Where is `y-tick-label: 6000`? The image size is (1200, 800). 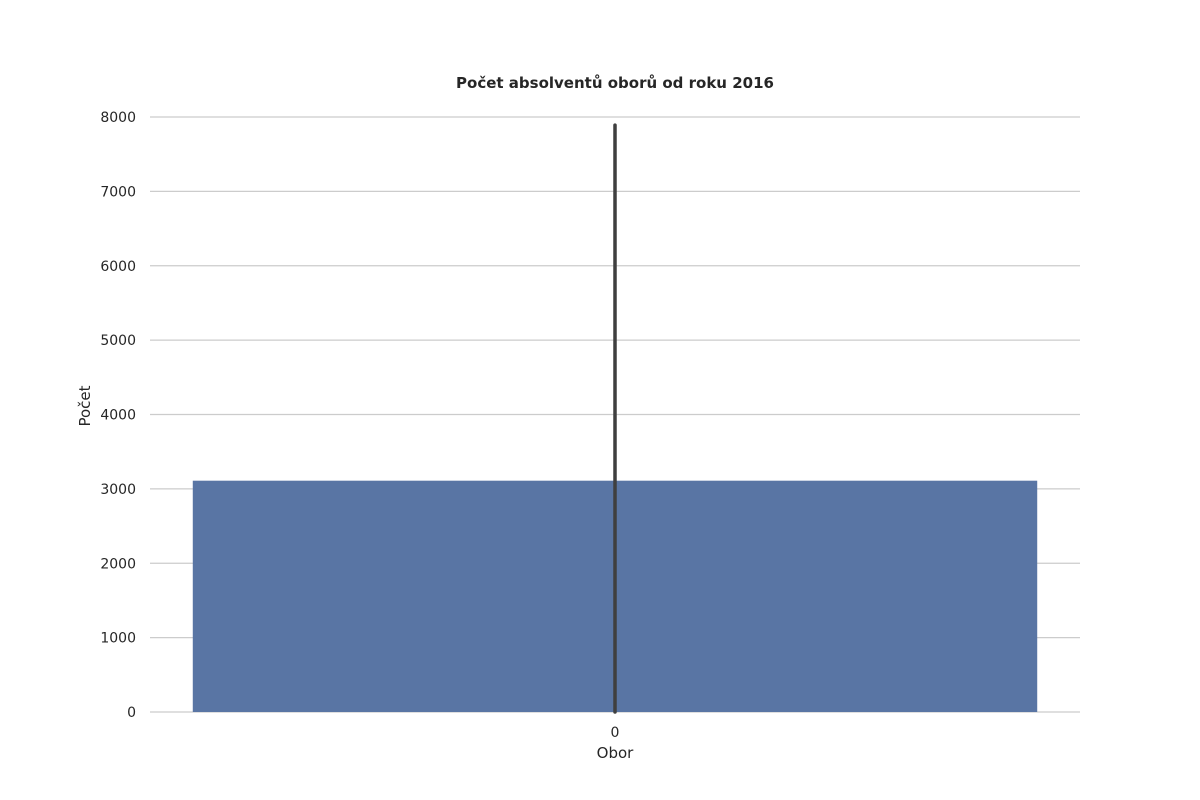
y-tick-label: 6000 is located at coordinates (118, 267).